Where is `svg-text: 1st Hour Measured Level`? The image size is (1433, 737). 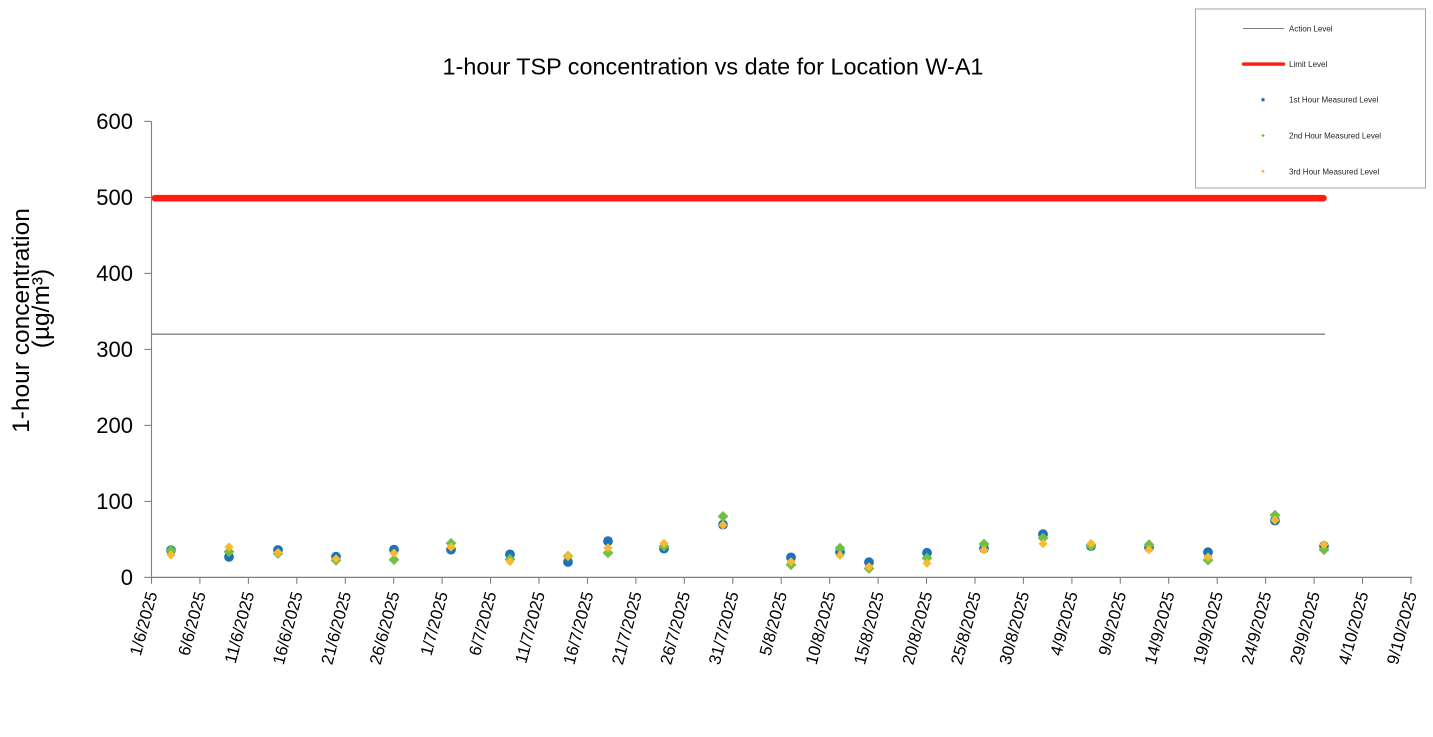 svg-text: 1st Hour Measured Level is located at coordinates (1334, 100).